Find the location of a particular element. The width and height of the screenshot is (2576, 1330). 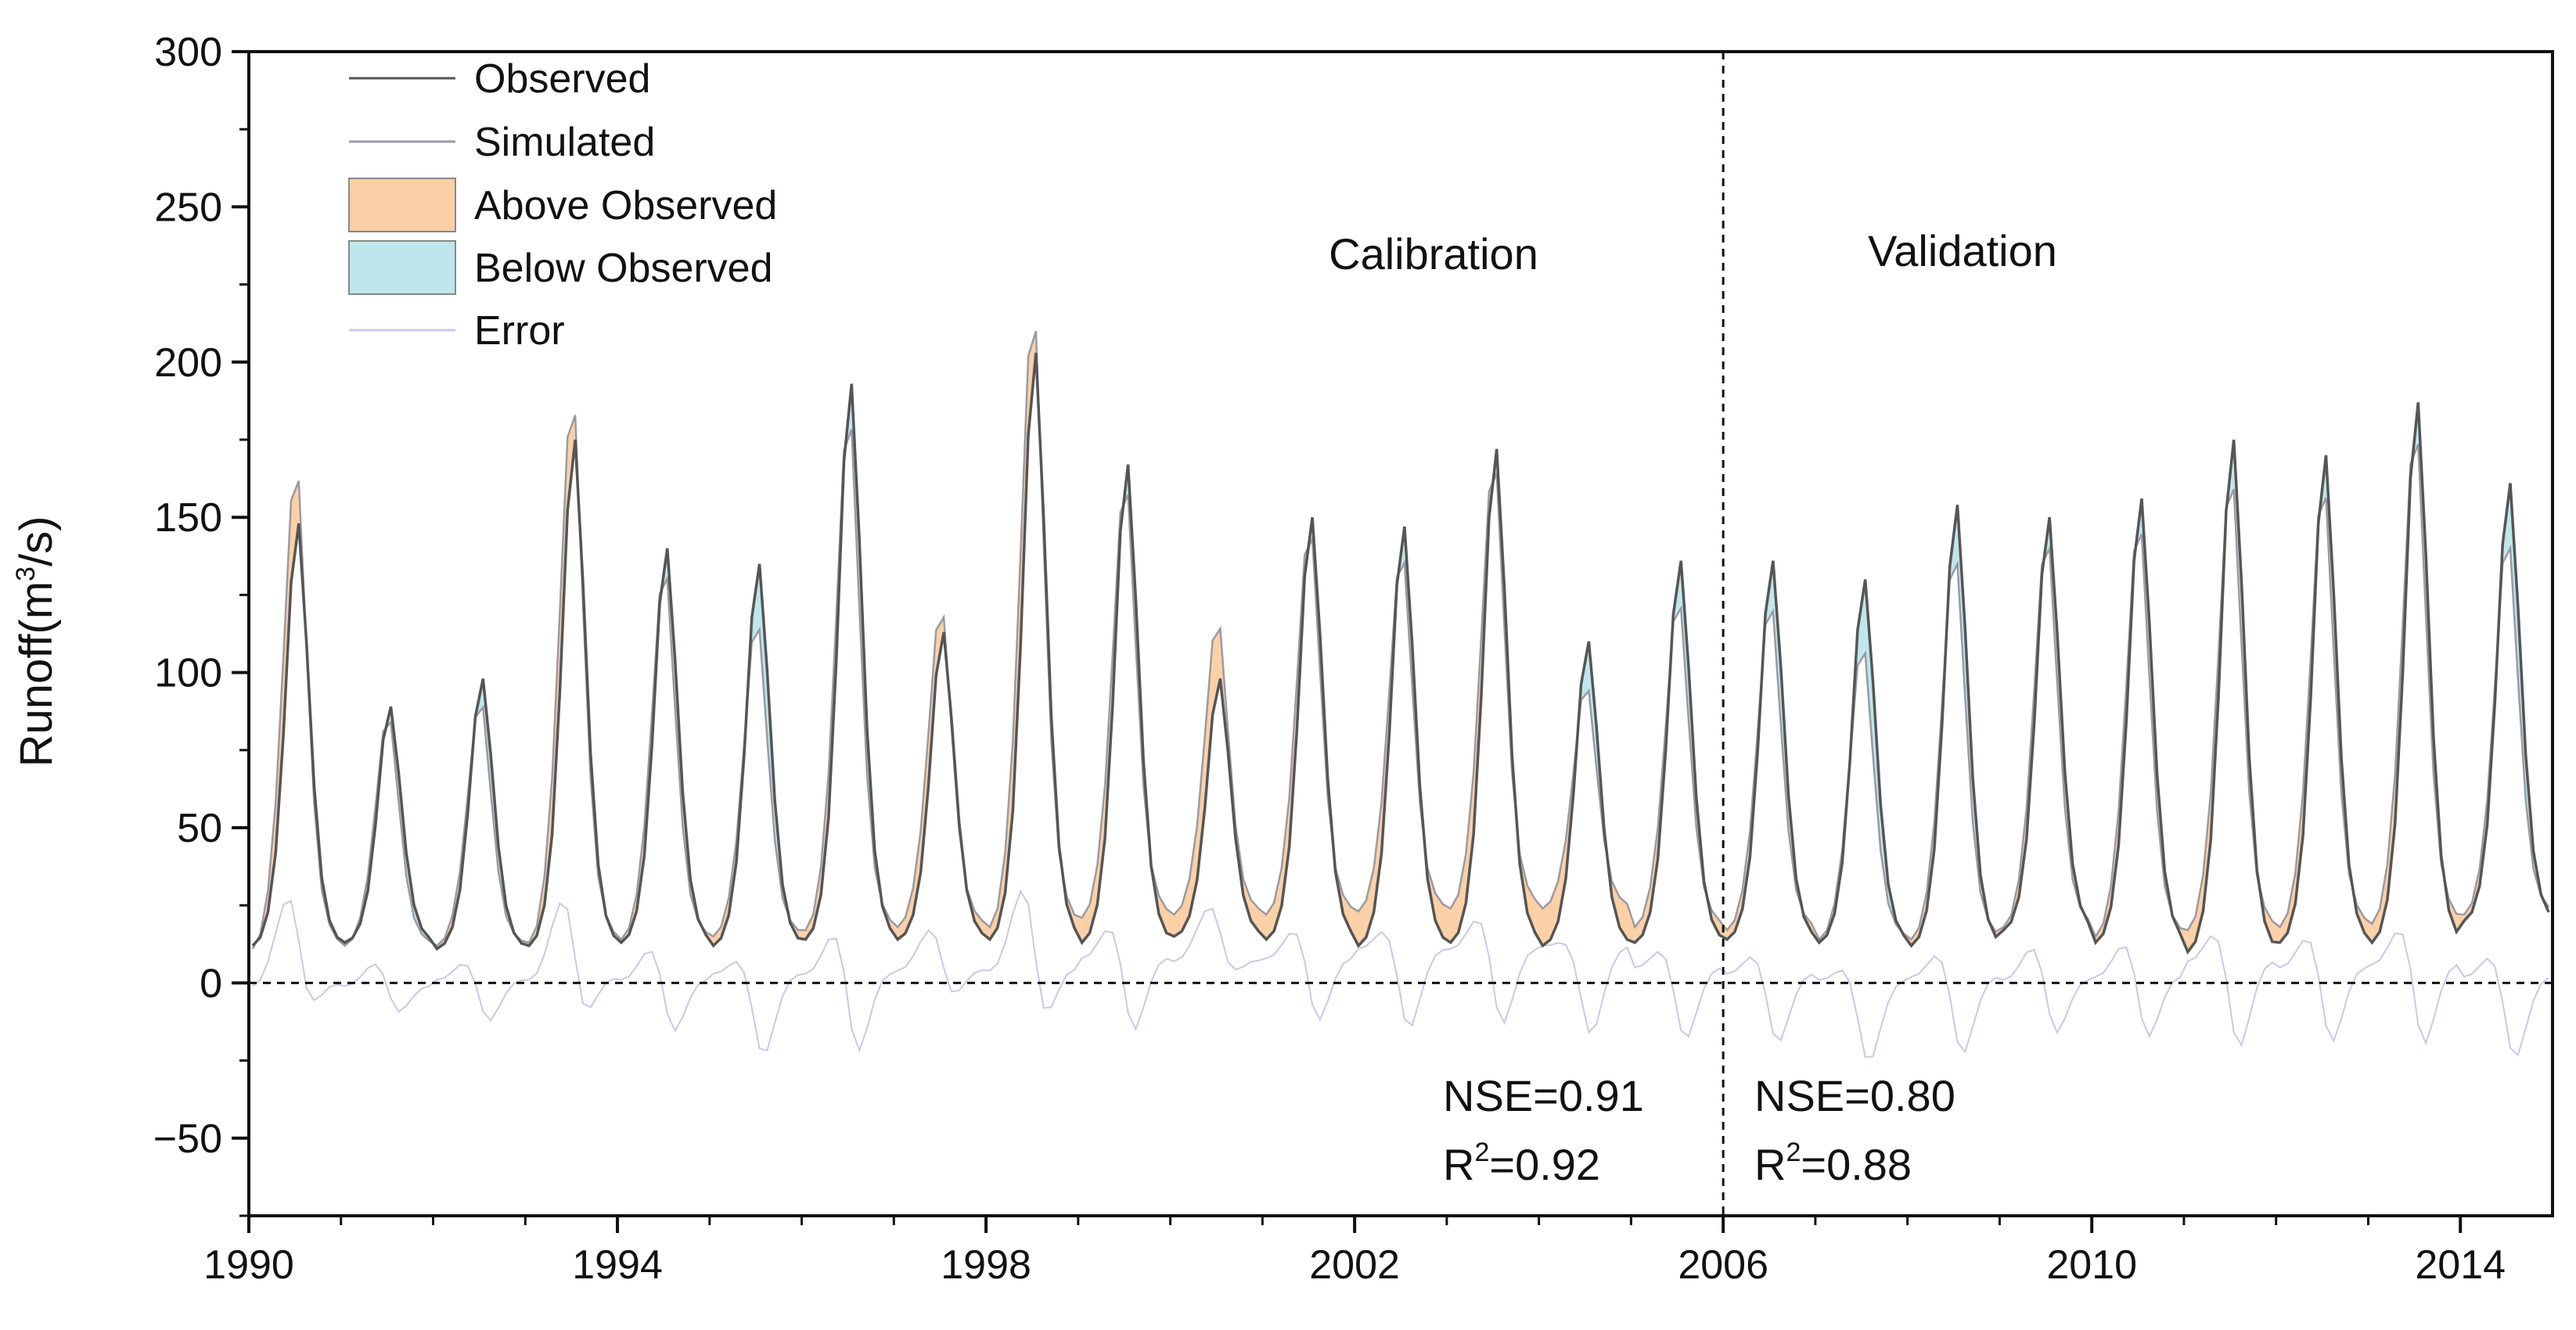

validation-r2-sup: 2 is located at coordinates (1794, 1152).